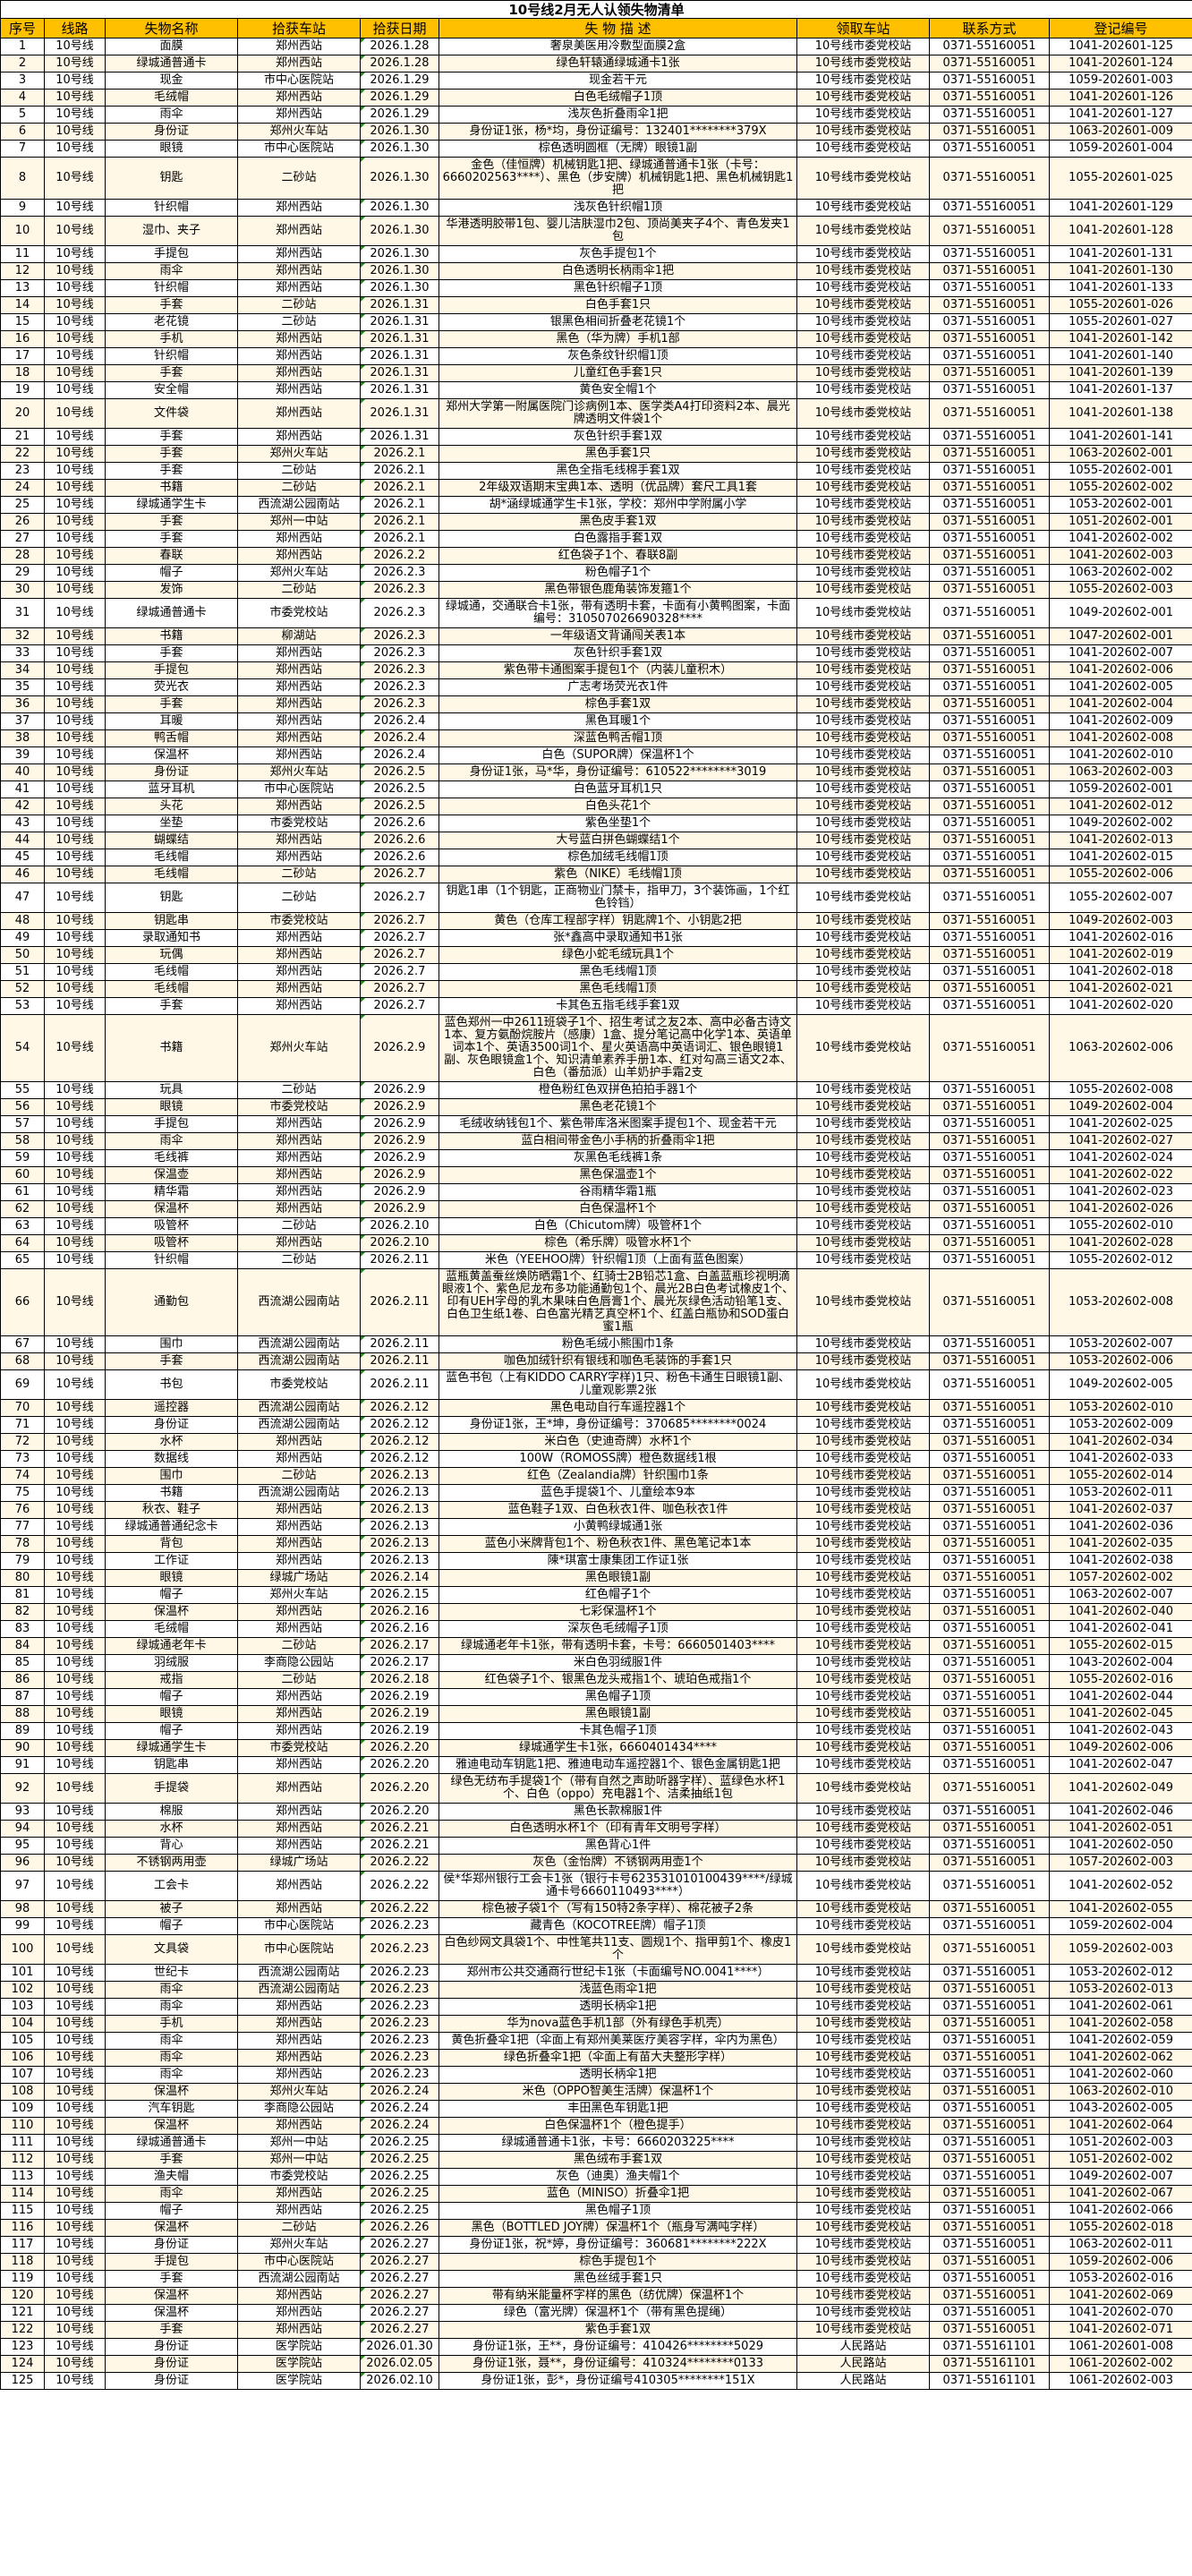  Describe the element at coordinates (399, 2279) in the screenshot. I see `cell-found-date: 2026.2.27` at that location.